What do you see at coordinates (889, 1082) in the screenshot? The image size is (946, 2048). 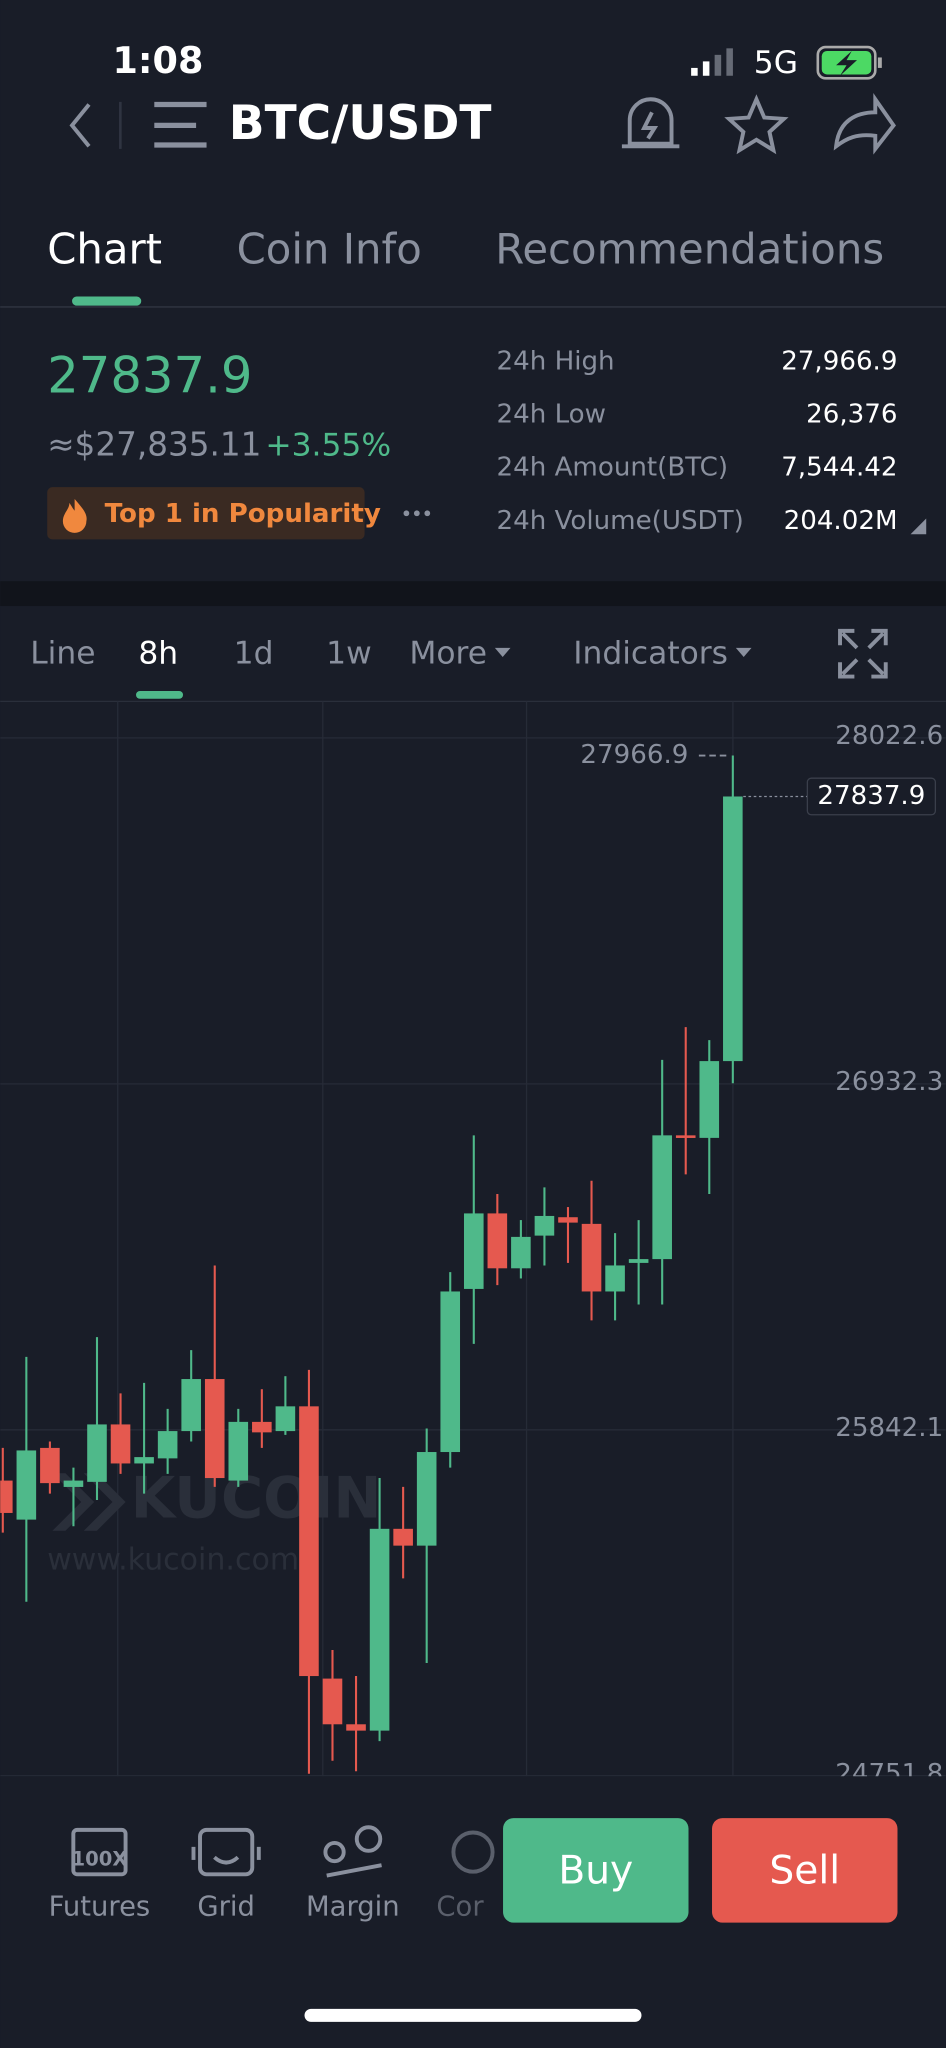 I see `y-tick-label: 26932.3` at bounding box center [889, 1082].